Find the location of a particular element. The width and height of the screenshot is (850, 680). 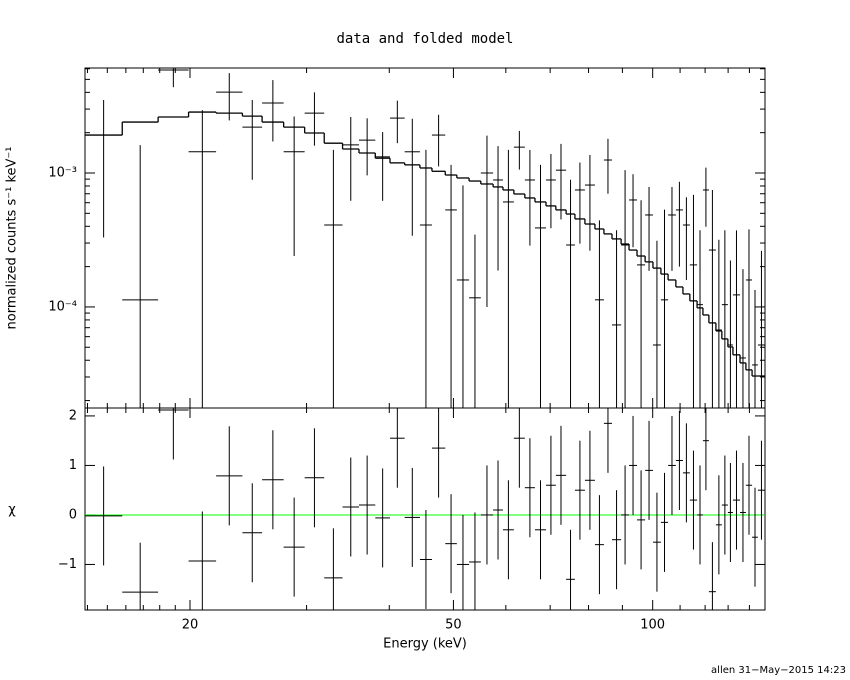

y-tick-label: 0 is located at coordinates (73, 514).